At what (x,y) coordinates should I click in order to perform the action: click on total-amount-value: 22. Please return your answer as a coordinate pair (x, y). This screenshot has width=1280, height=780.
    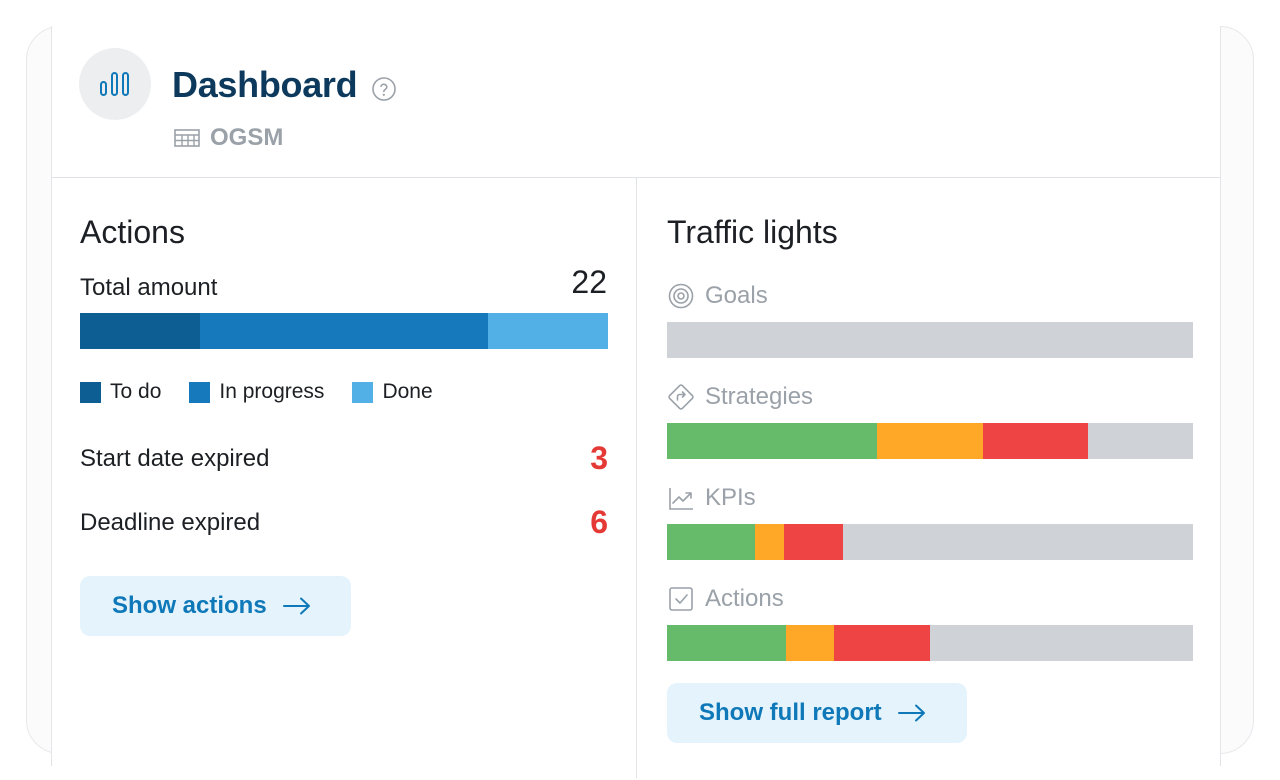
    Looking at the image, I should click on (589, 282).